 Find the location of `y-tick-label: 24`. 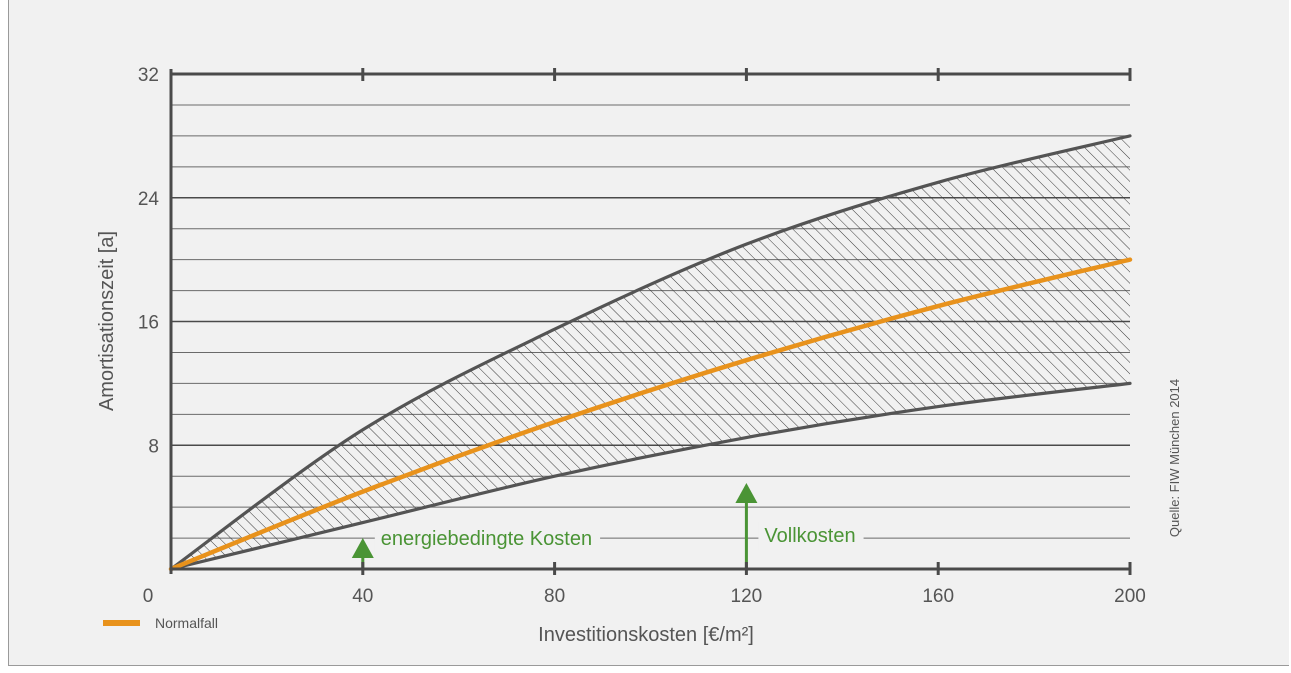

y-tick-label: 24 is located at coordinates (149, 199).